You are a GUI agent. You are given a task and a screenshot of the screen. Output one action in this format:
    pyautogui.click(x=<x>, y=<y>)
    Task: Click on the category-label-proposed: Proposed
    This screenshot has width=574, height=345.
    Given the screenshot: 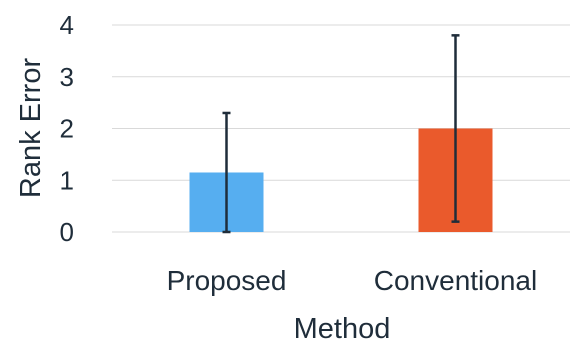 What is the action you would take?
    pyautogui.click(x=227, y=280)
    